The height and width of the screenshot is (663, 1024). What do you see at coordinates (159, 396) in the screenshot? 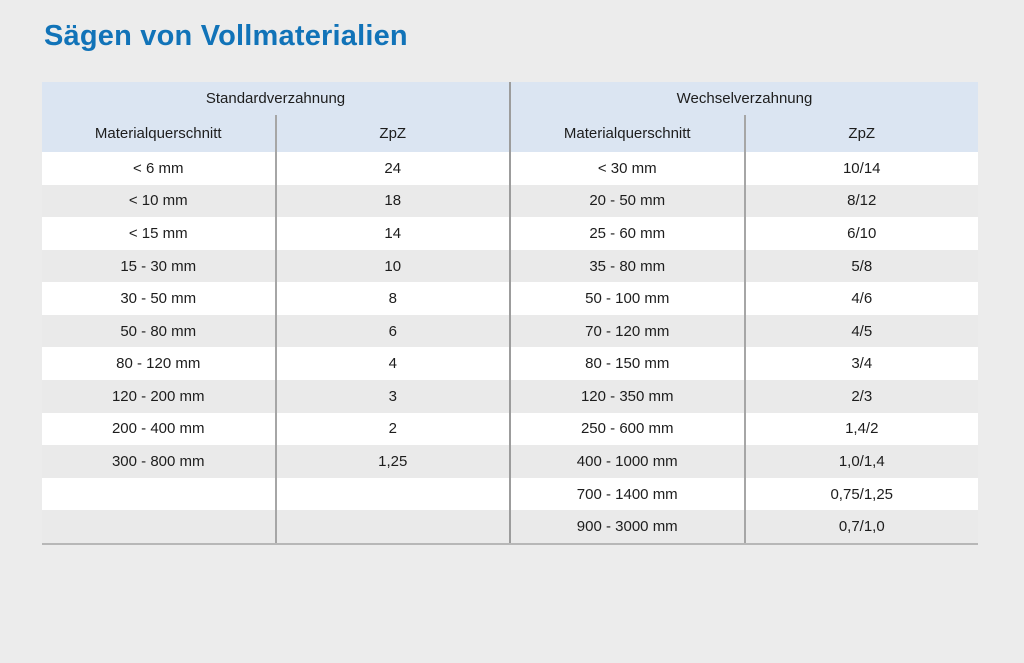
I see `cell-materialquerschnitt: 120 - 200 mm` at bounding box center [159, 396].